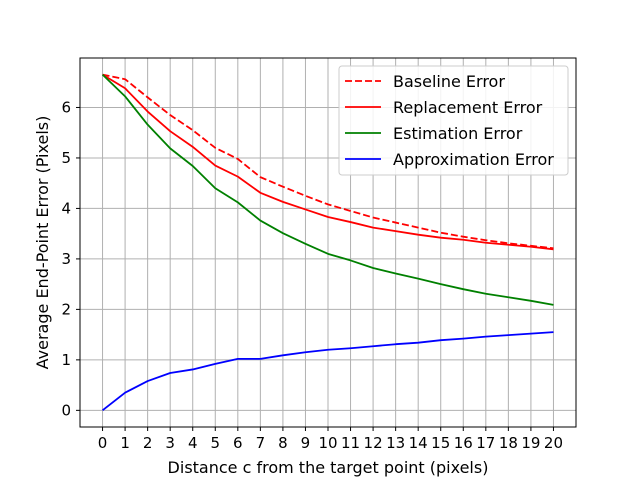  What do you see at coordinates (449, 81) in the screenshot?
I see `legend-label-0: Baseline Error` at bounding box center [449, 81].